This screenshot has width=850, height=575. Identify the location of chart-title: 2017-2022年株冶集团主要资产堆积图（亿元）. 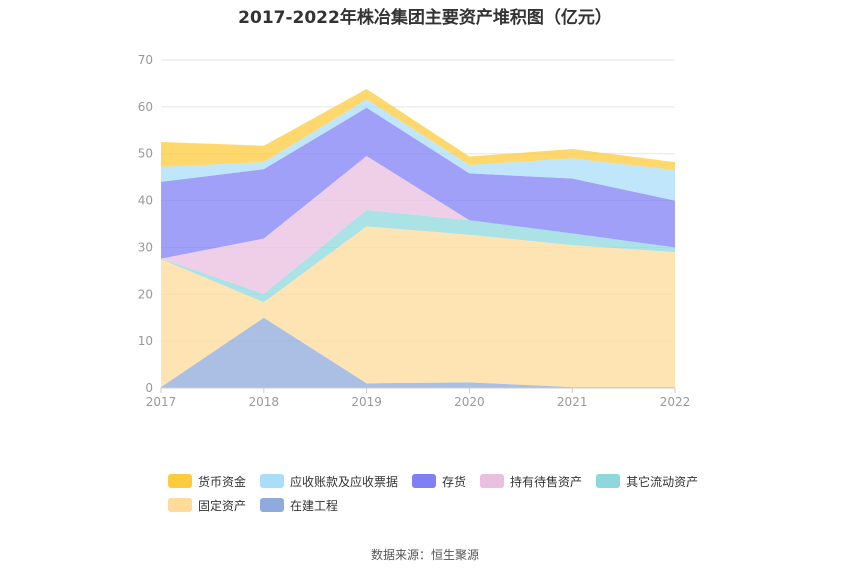
(425, 18).